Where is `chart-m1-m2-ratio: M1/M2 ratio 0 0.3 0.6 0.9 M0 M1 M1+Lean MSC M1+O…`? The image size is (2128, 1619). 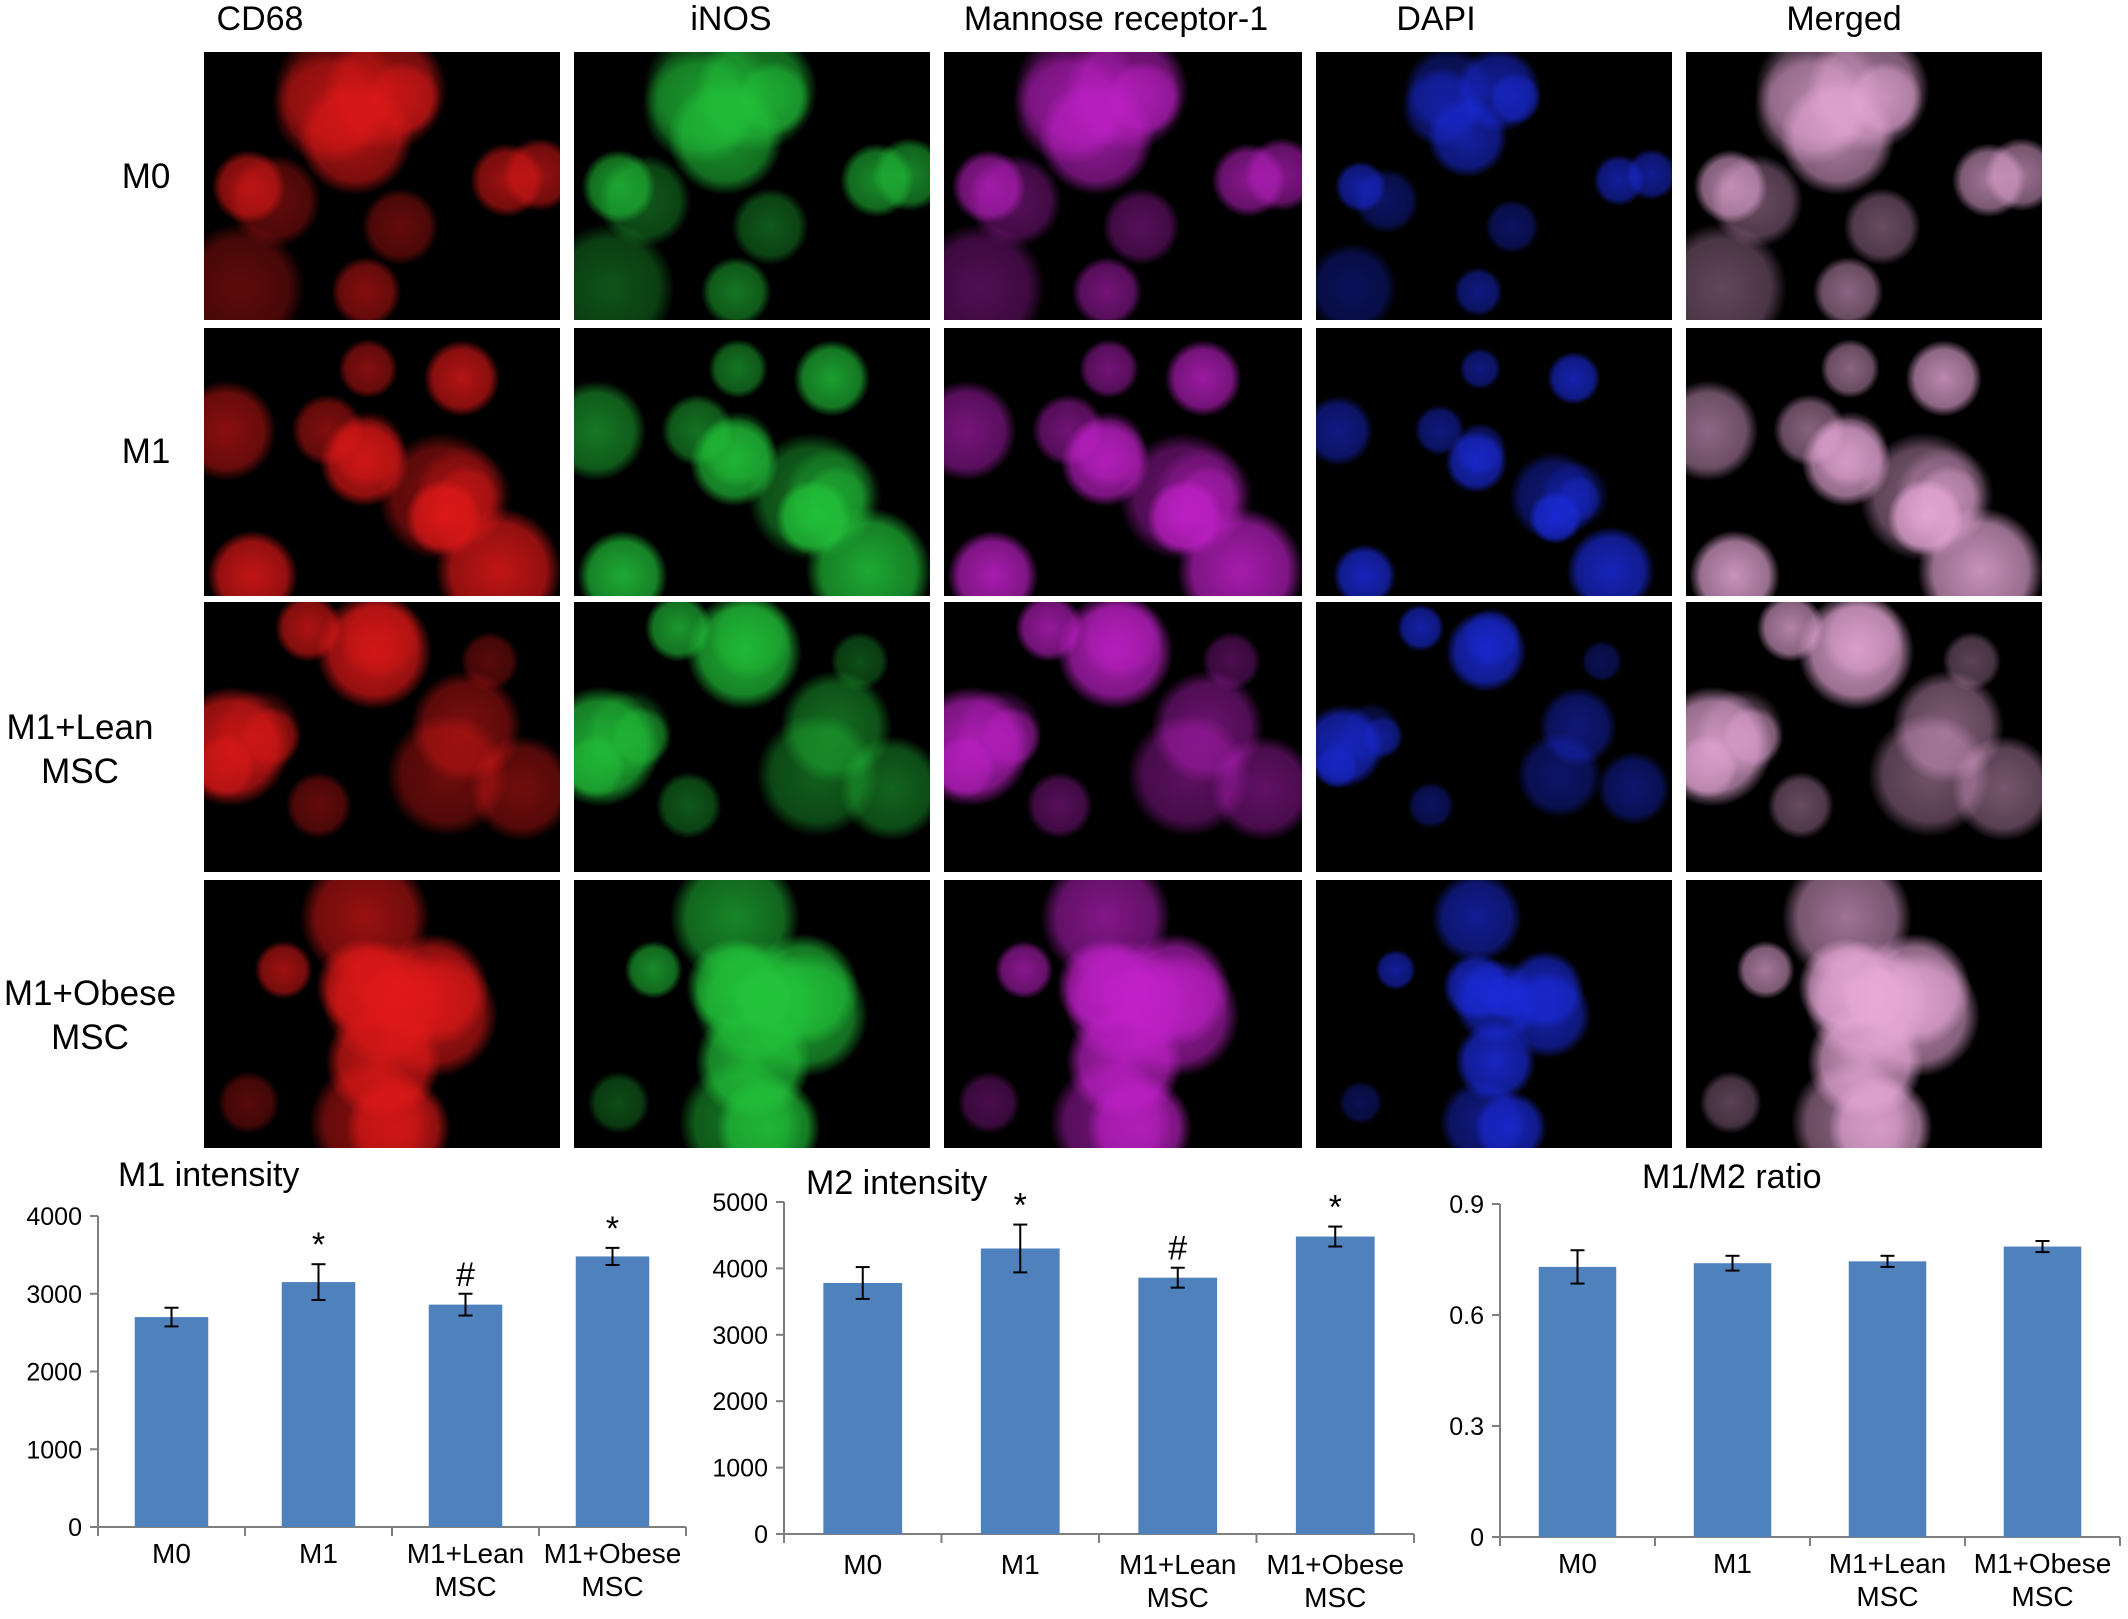
chart-m1-m2-ratio: M1/M2 ratio 0 0.3 0.6 0.9 M0 M1 M1+Lean MSC M1+O… is located at coordinates (1774, 1384).